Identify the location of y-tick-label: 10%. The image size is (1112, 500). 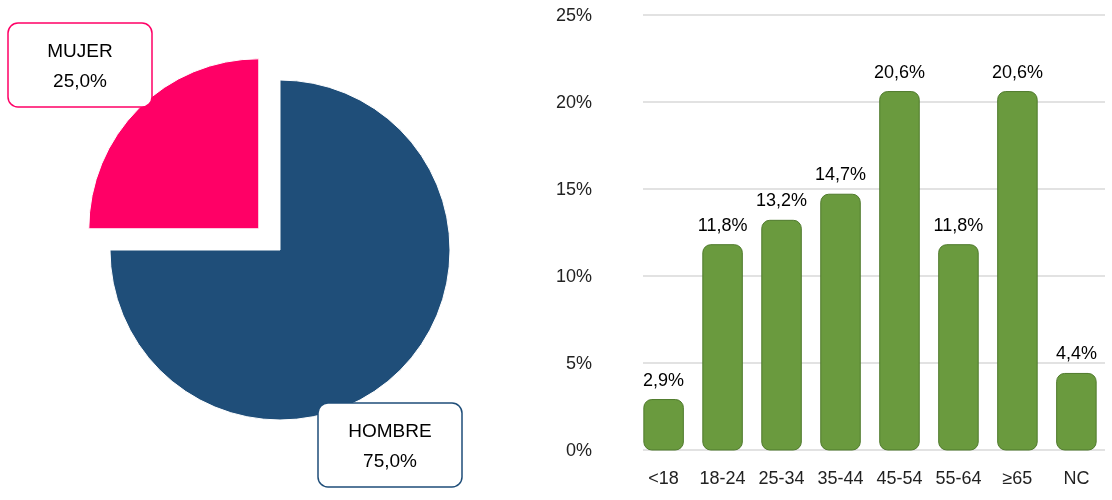
(573, 276).